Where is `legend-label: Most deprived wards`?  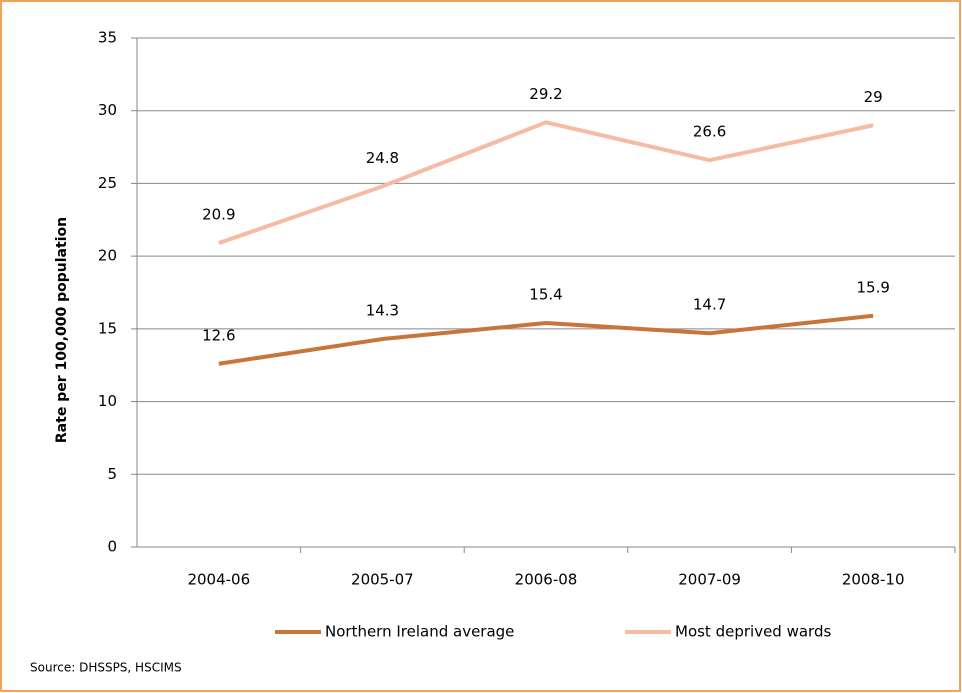
legend-label: Most deprived wards is located at coordinates (753, 632).